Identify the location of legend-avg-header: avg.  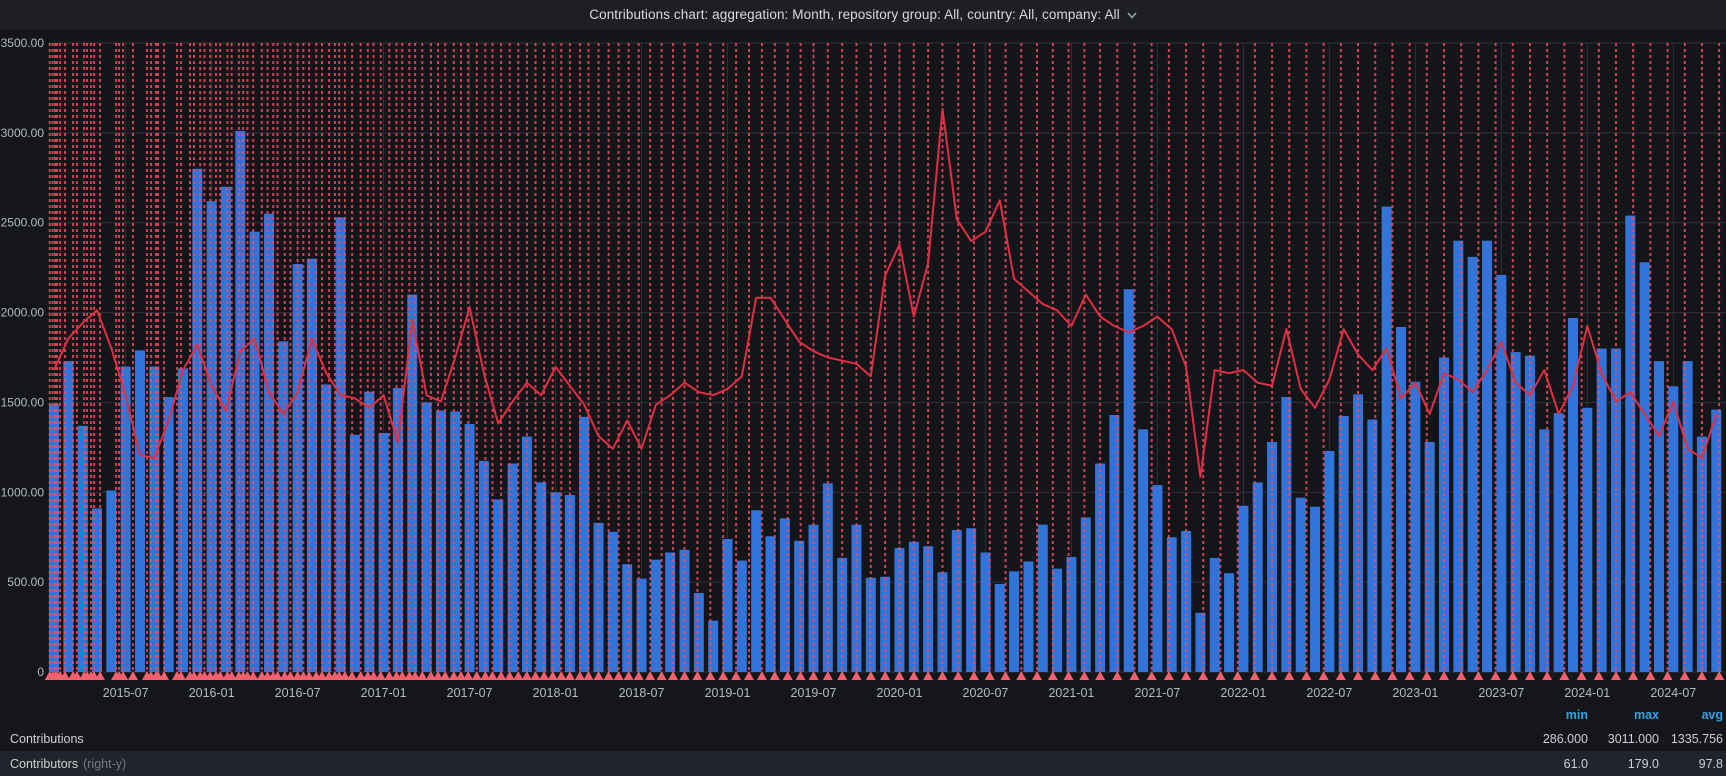
(1712, 715).